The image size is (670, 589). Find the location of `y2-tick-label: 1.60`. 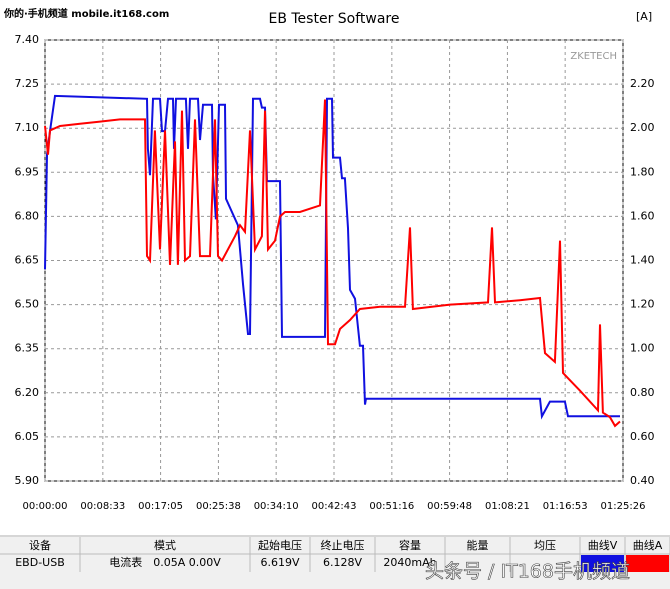

y2-tick-label: 1.60 is located at coordinates (642, 215).